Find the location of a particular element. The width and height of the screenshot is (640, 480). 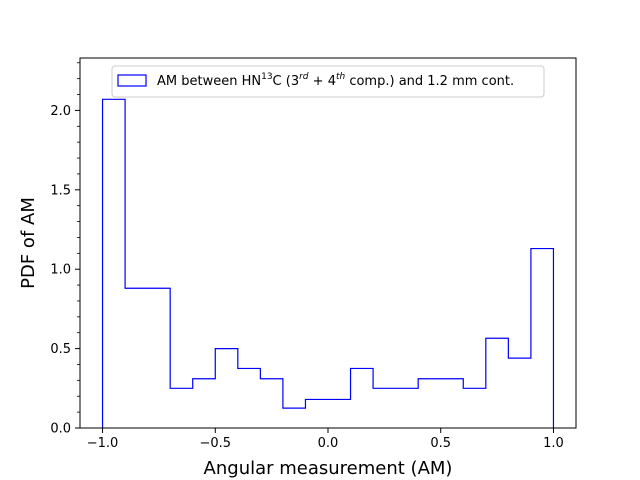

x-axis-label: Angular measurement (AM) is located at coordinates (328, 468).